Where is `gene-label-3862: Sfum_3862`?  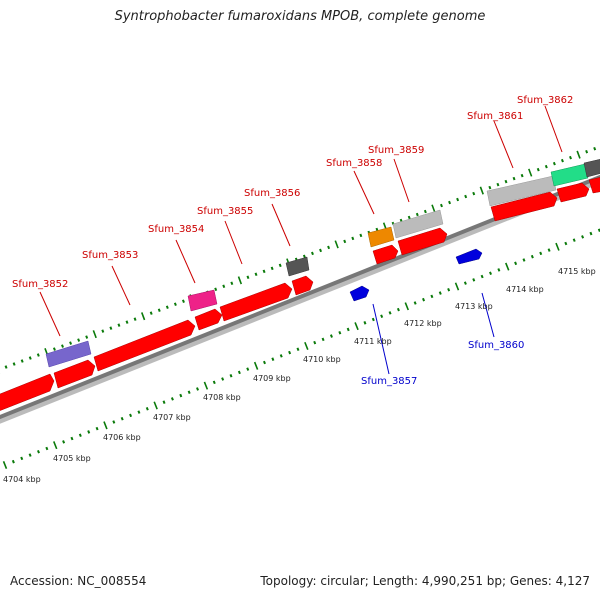 gene-label-3862: Sfum_3862 is located at coordinates (545, 100).